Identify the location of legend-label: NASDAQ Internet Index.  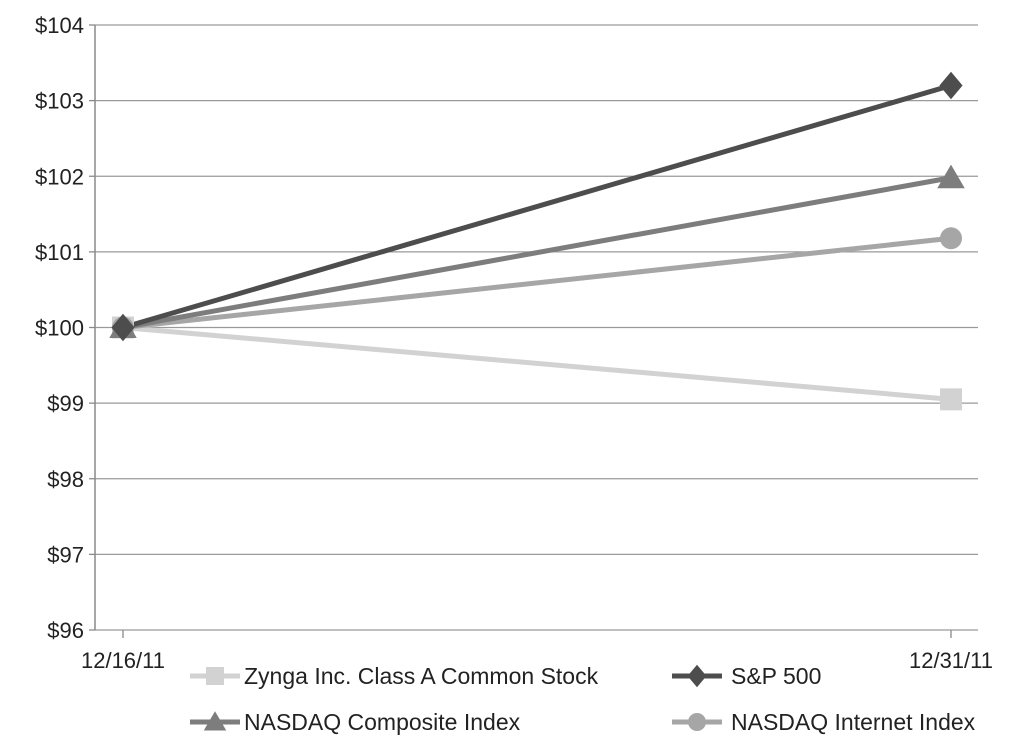
(853, 722).